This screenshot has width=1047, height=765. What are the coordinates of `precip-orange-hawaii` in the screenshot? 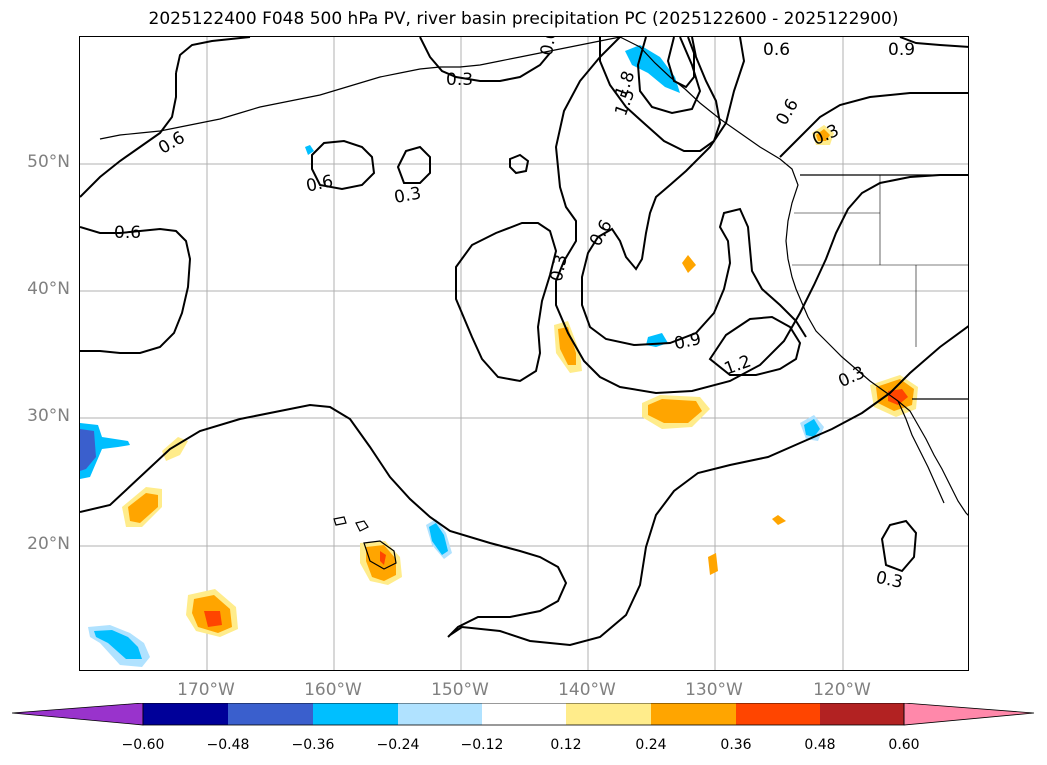 It's located at (381, 563).